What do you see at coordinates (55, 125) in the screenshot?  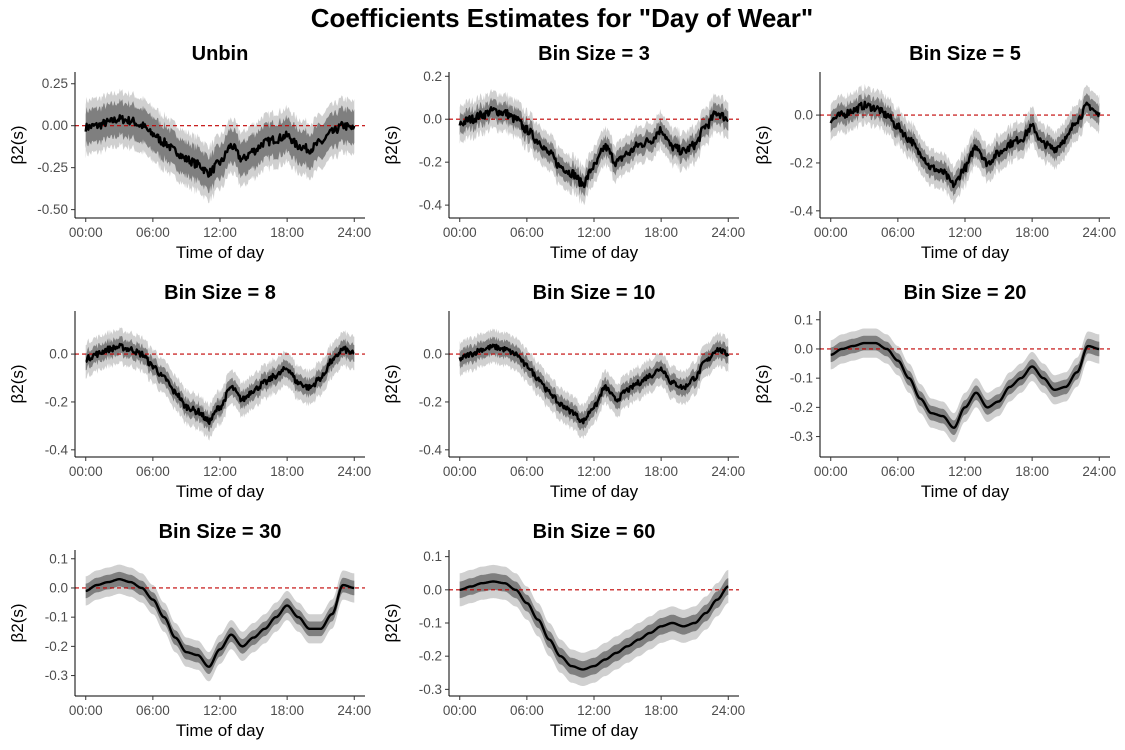 I see `y-tick-label: 0.00` at bounding box center [55, 125].